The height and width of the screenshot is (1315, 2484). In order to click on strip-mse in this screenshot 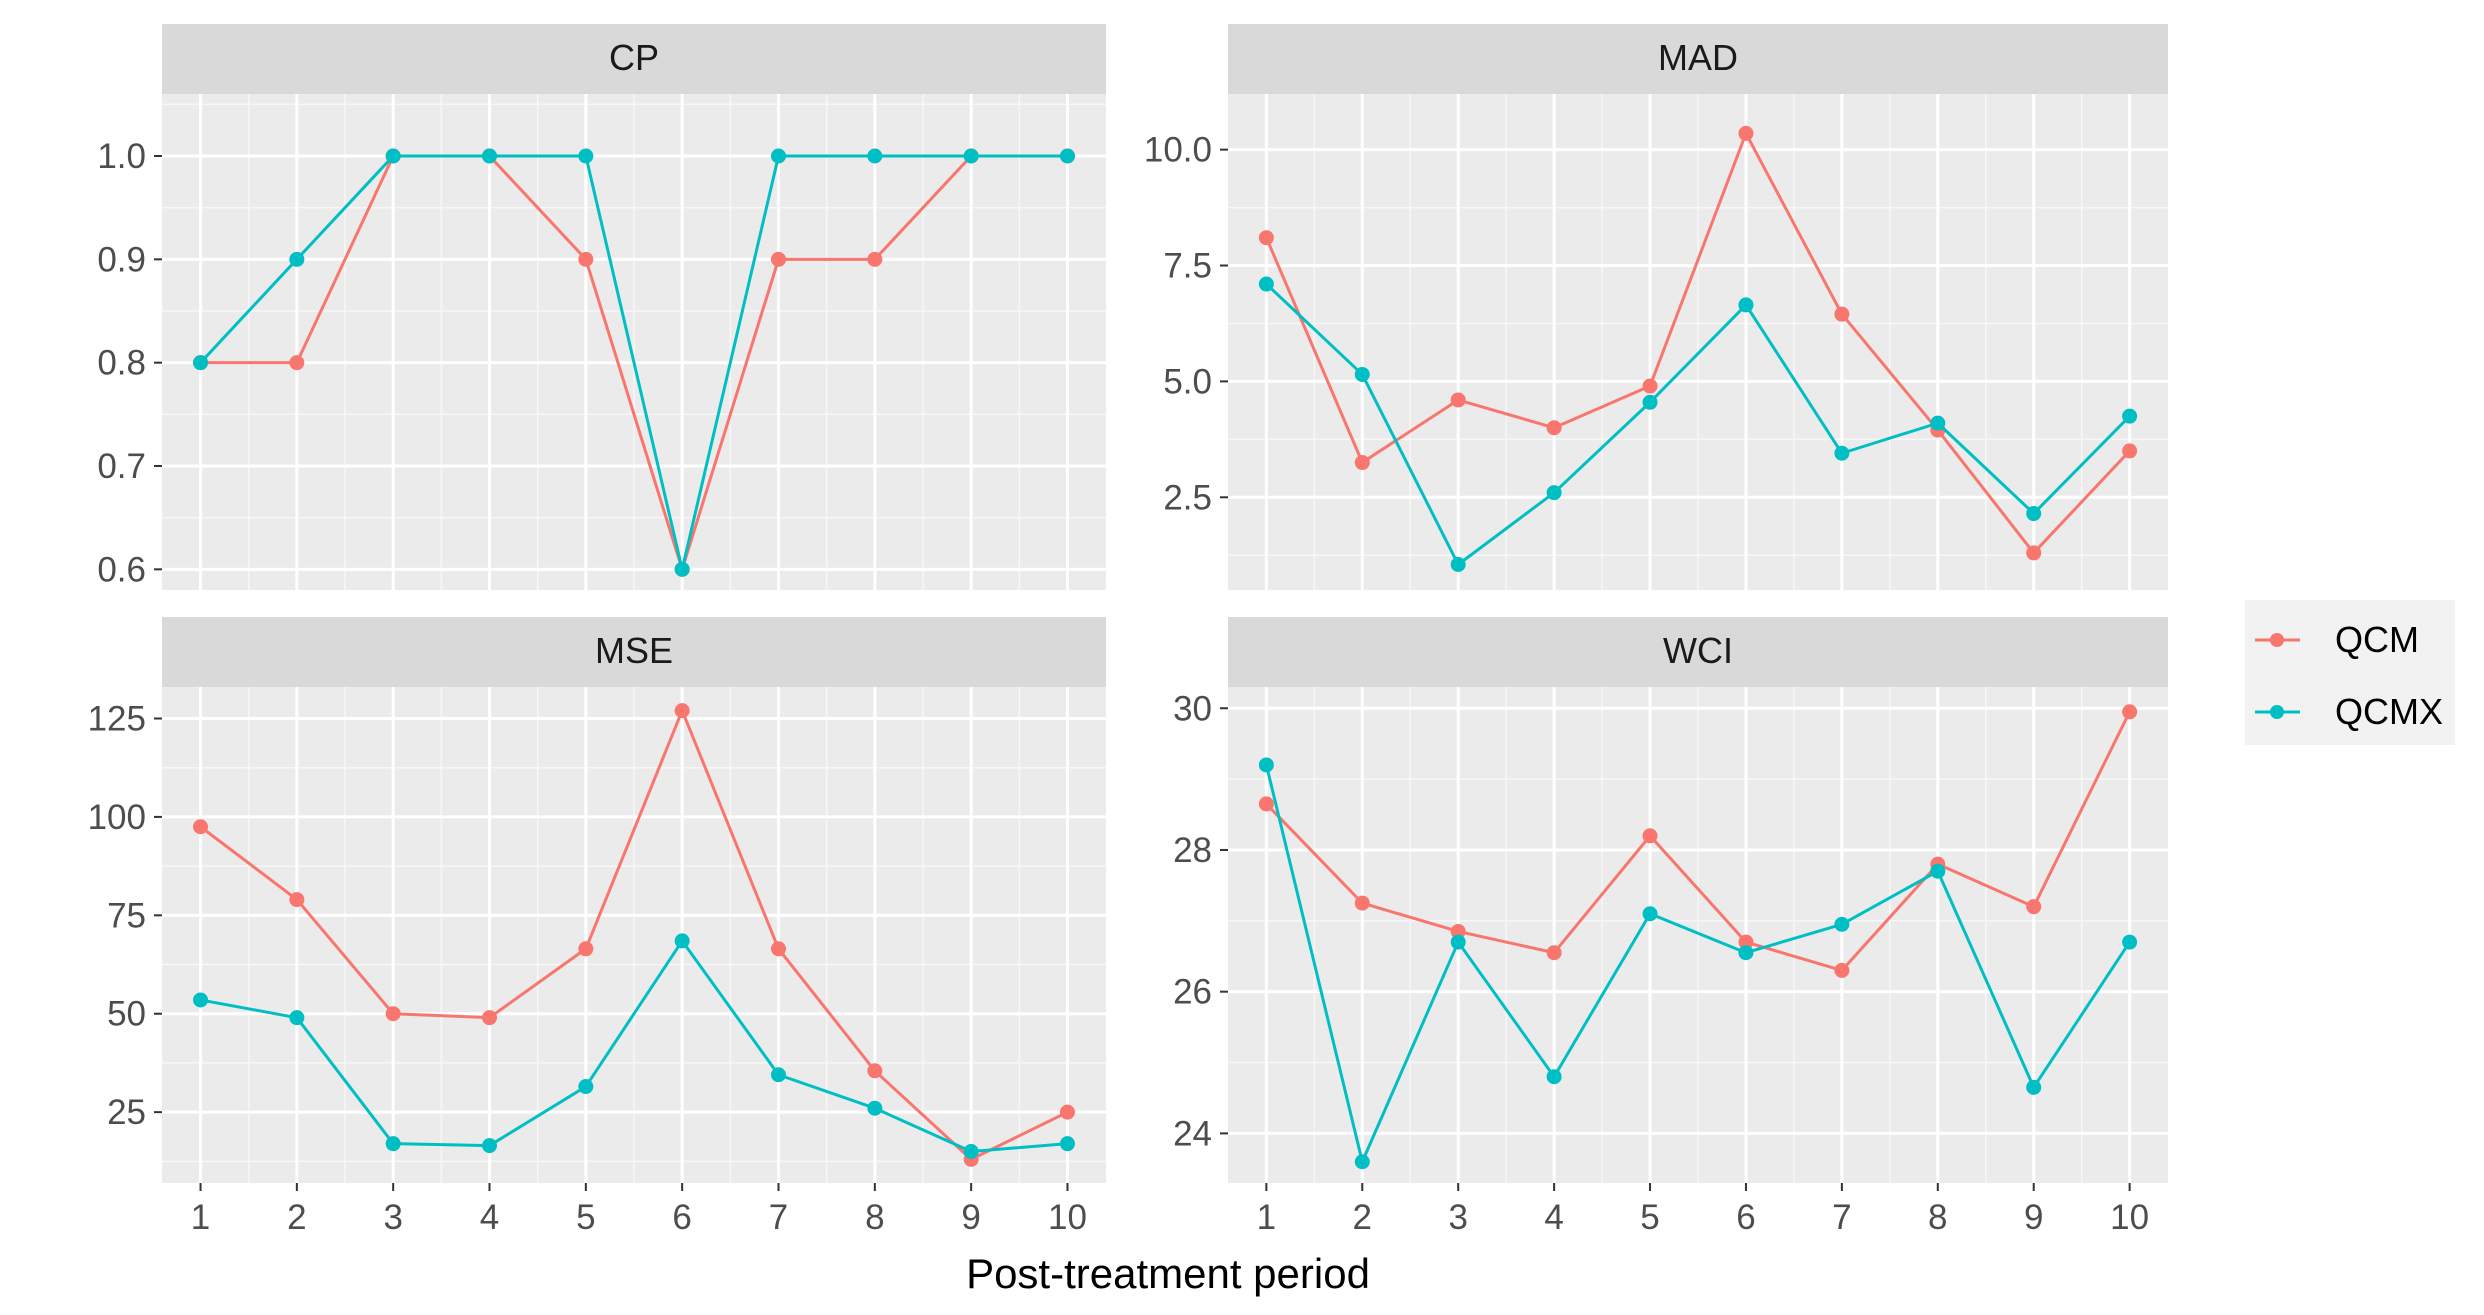, I will do `click(634, 652)`.